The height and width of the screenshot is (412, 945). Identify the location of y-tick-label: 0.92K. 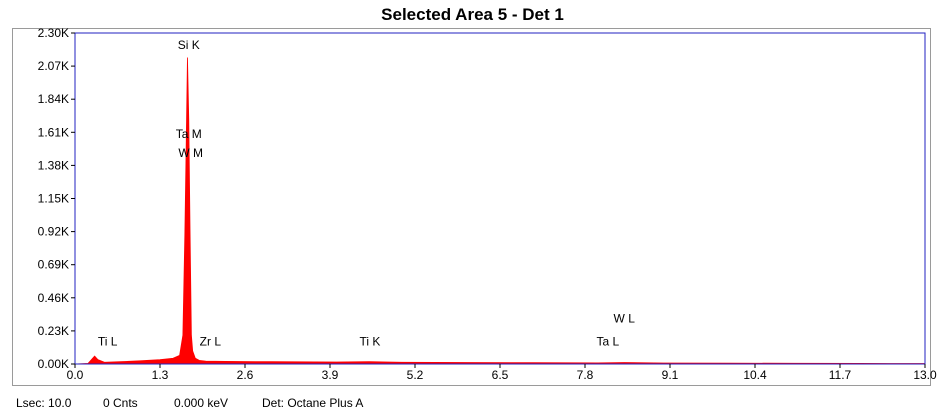
(53, 232).